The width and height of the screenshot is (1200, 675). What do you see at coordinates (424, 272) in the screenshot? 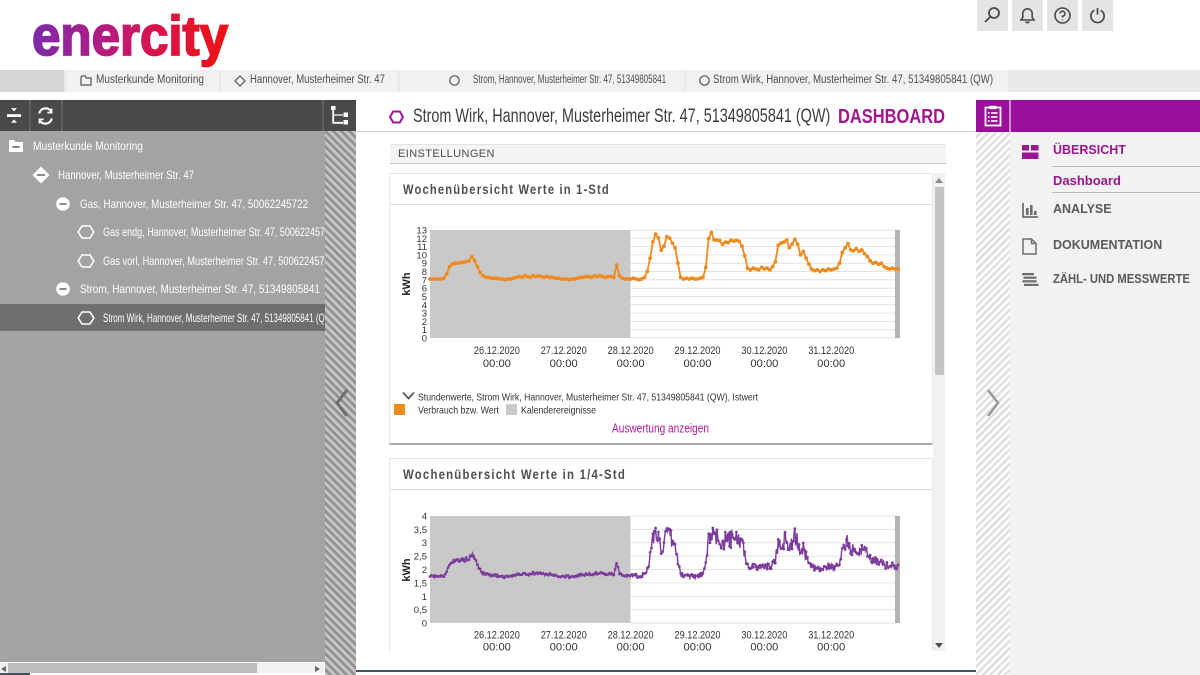
I see `svg-text: 8` at bounding box center [424, 272].